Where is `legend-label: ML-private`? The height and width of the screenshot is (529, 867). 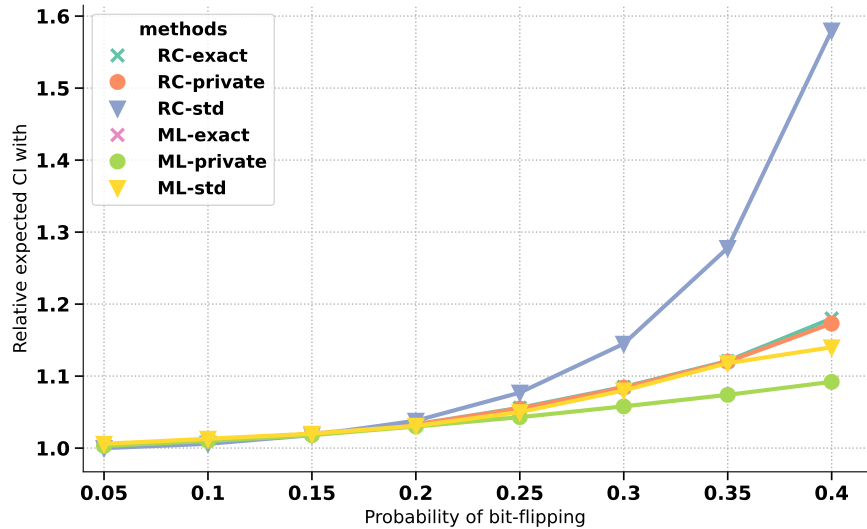
legend-label: ML-private is located at coordinates (212, 163).